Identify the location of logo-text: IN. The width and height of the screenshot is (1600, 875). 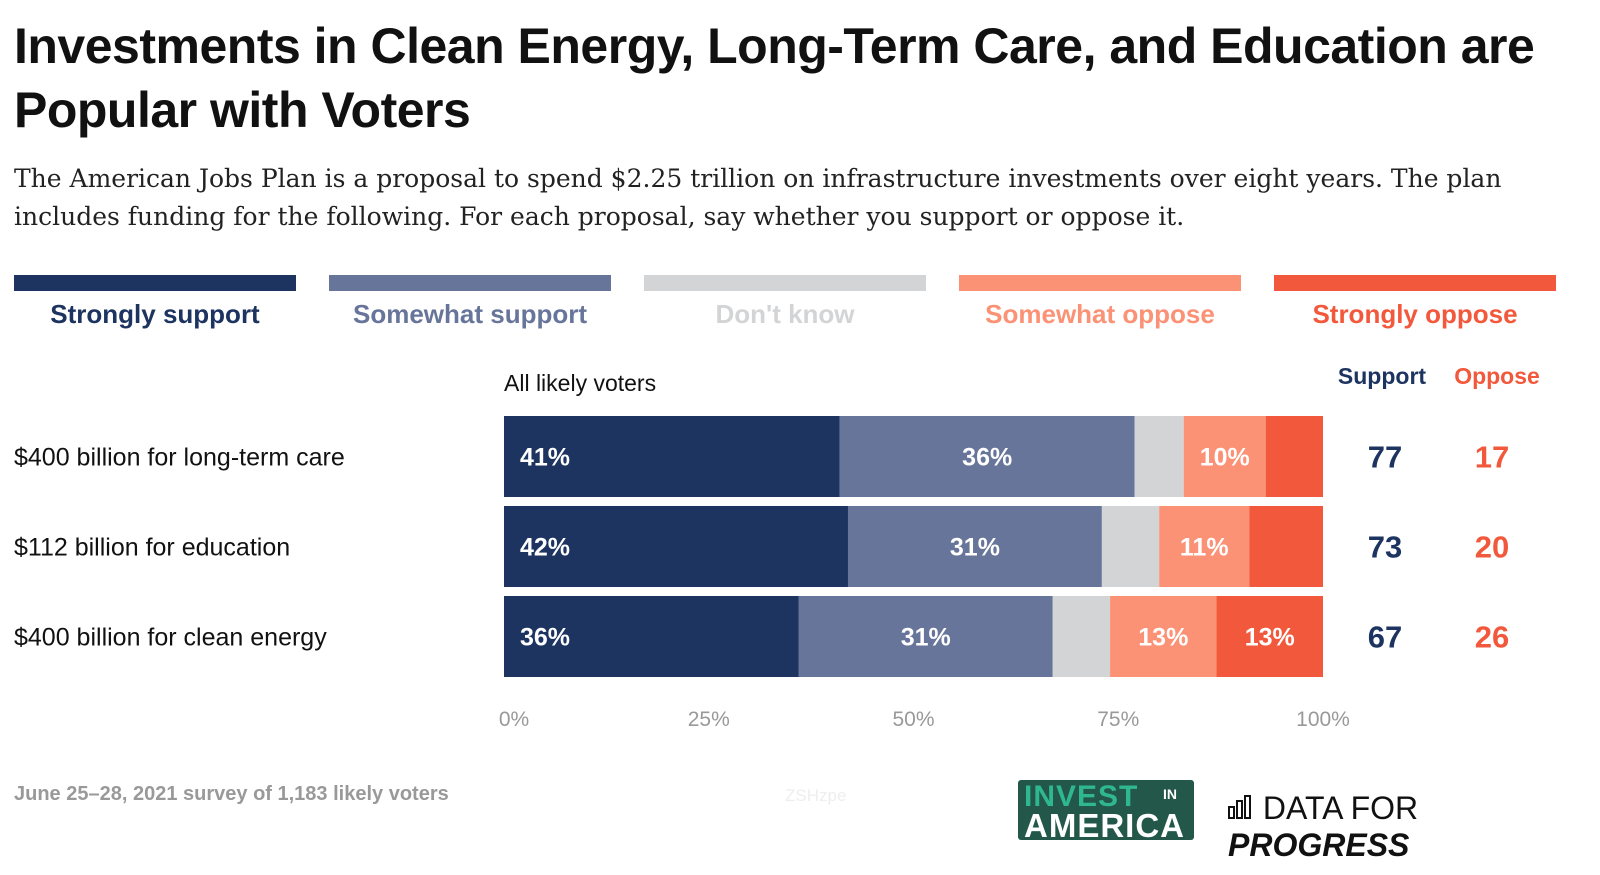
(1170, 794).